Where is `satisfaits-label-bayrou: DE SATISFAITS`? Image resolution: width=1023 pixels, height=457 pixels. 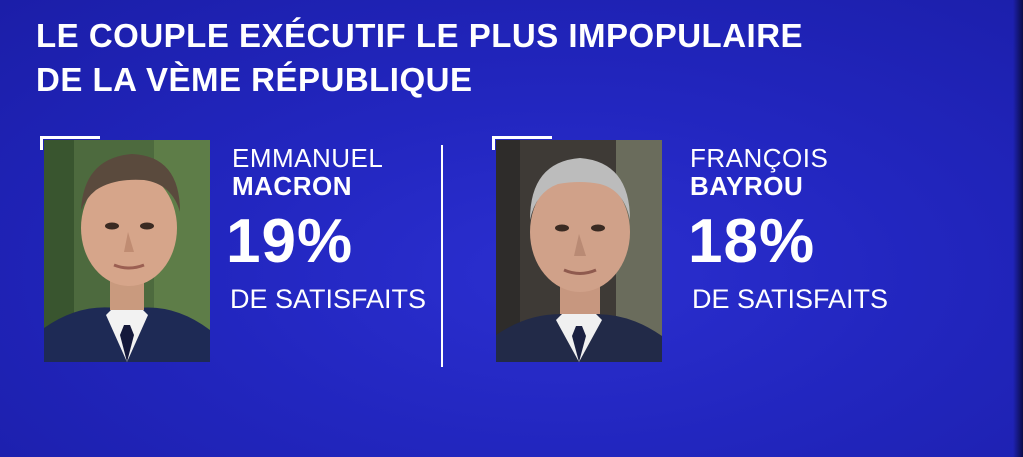
satisfaits-label-bayrou: DE SATISFAITS is located at coordinates (790, 299).